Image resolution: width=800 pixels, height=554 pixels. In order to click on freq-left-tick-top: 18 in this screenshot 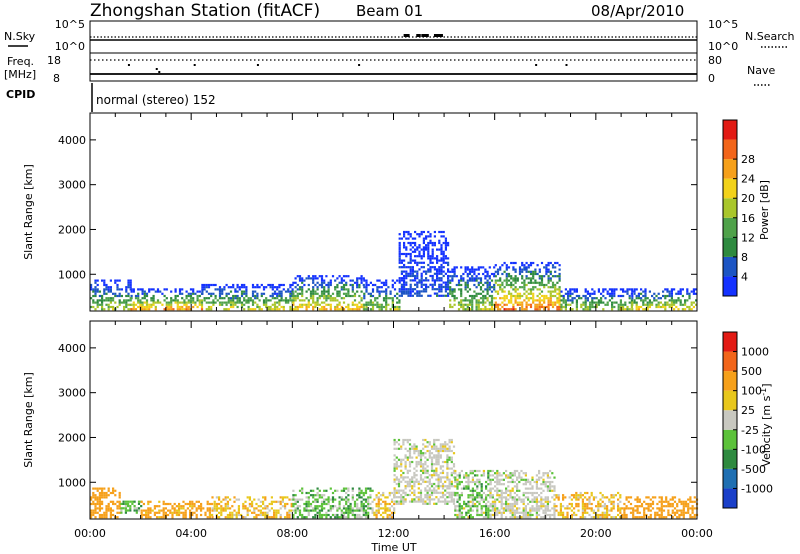, I will do `click(54, 60)`.